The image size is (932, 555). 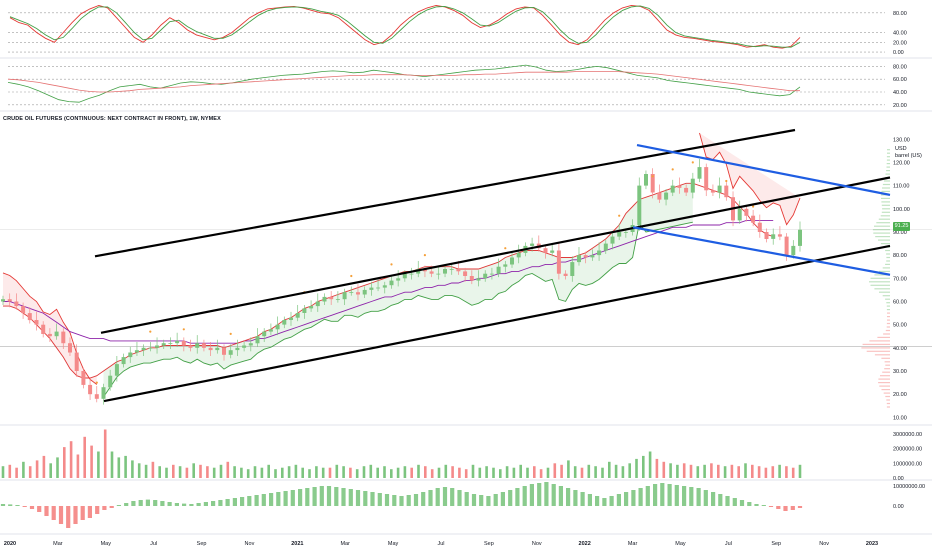 I want to click on y-tick-label: 10000000.00, so click(x=909, y=487).